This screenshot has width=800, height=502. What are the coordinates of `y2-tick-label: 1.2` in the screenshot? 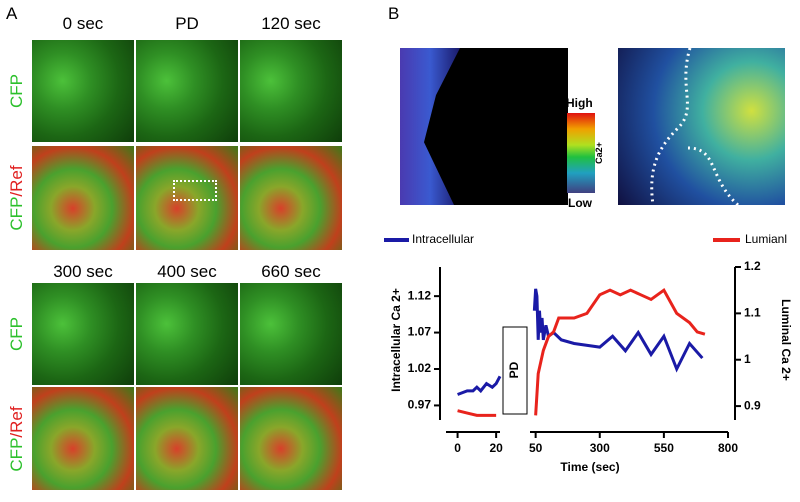 It's located at (752, 266).